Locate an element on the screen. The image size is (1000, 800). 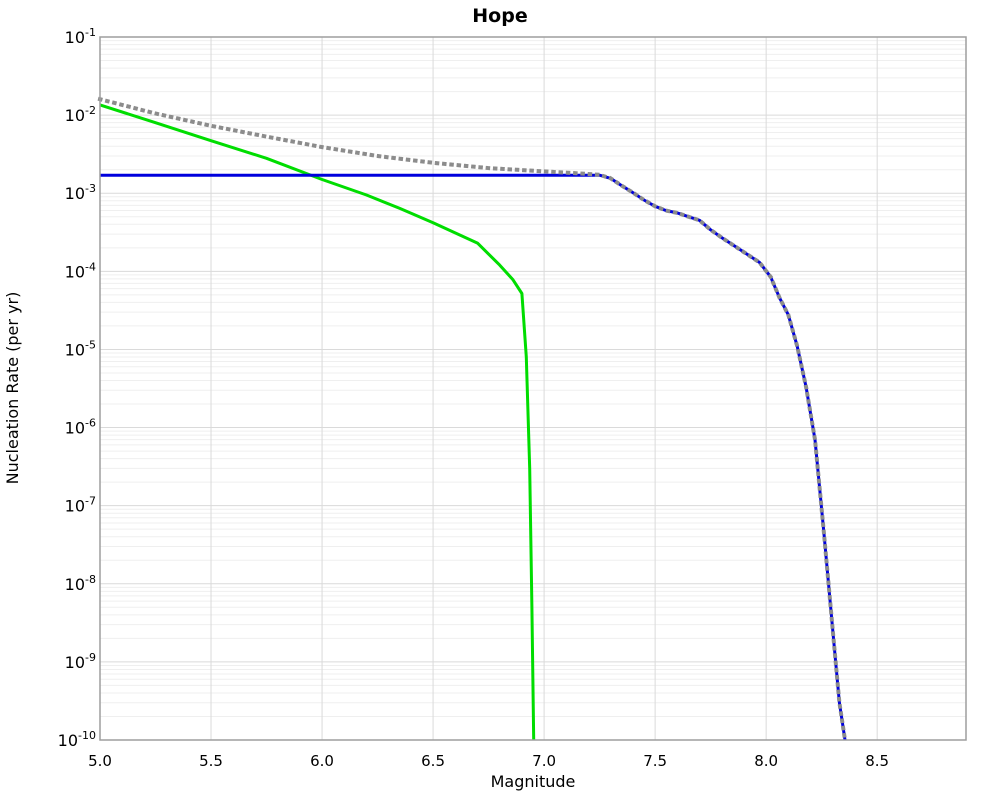
x-tick-label: 8.0 is located at coordinates (766, 761).